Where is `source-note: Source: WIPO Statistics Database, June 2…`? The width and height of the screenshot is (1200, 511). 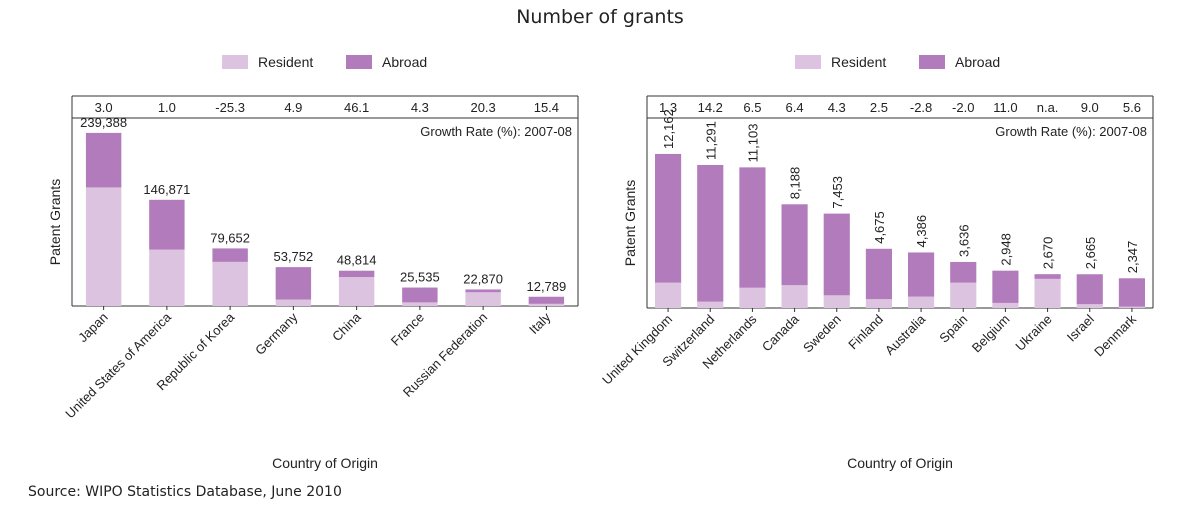 source-note: Source: WIPO Statistics Database, June 2… is located at coordinates (185, 492).